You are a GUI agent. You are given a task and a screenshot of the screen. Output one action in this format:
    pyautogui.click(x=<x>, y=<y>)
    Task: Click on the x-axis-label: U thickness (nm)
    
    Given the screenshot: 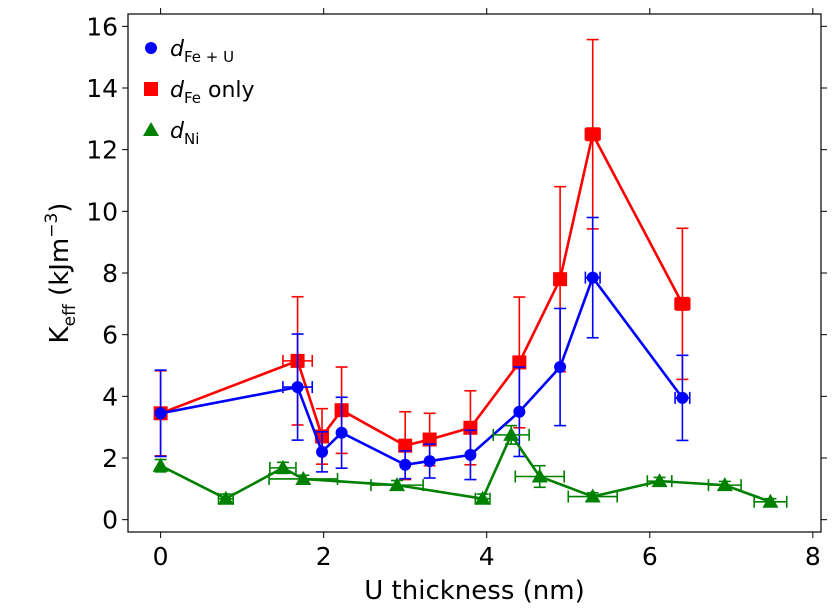 What is the action you would take?
    pyautogui.click(x=474, y=591)
    